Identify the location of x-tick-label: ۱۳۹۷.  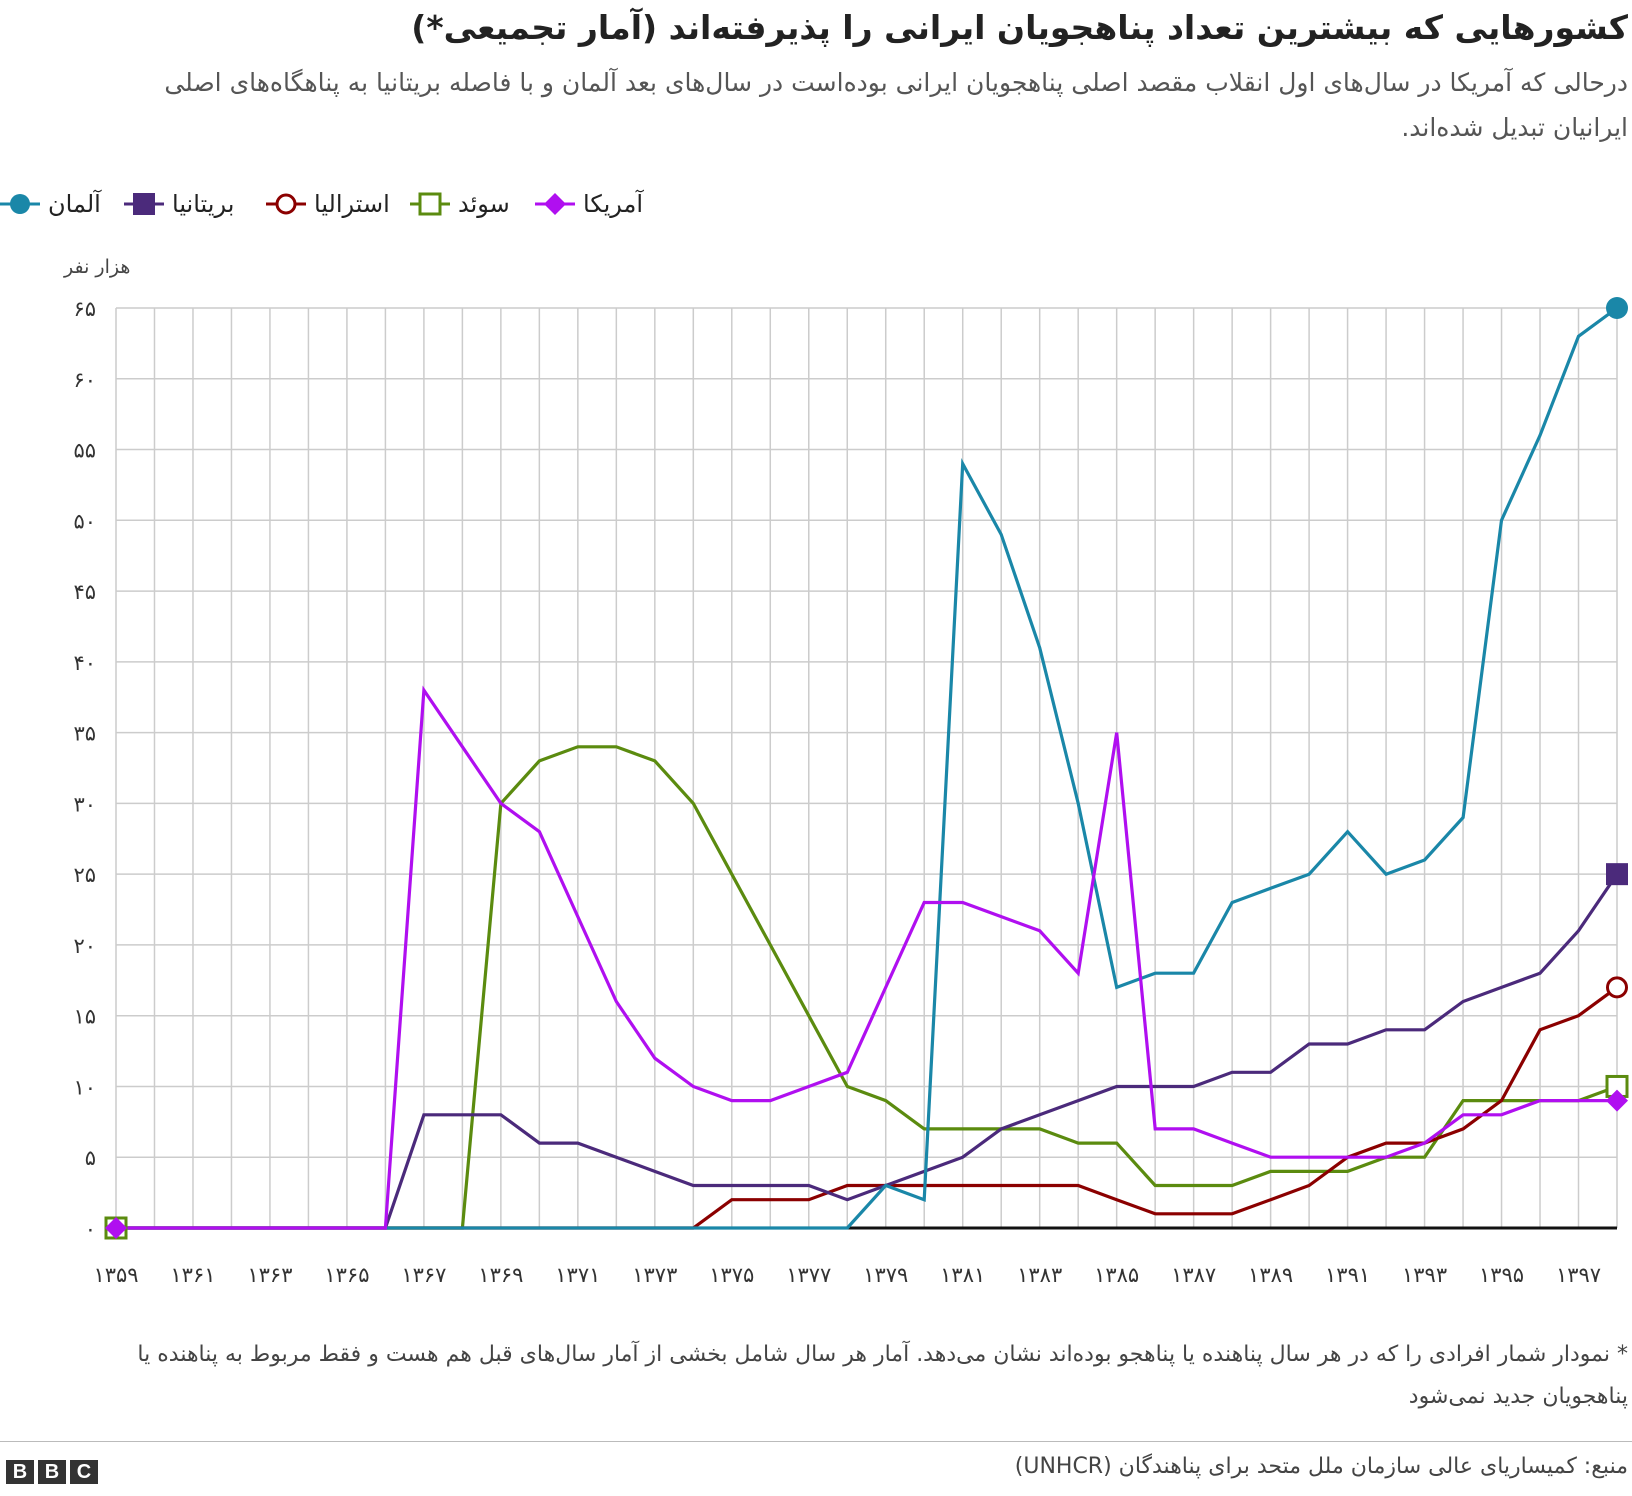
(1578, 1275).